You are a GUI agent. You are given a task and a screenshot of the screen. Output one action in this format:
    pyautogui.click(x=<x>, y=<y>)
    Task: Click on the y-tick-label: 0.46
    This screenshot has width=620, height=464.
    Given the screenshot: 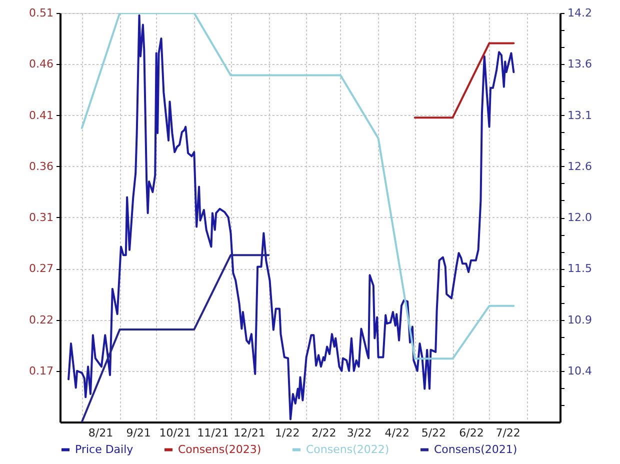 What is the action you would take?
    pyautogui.click(x=41, y=64)
    